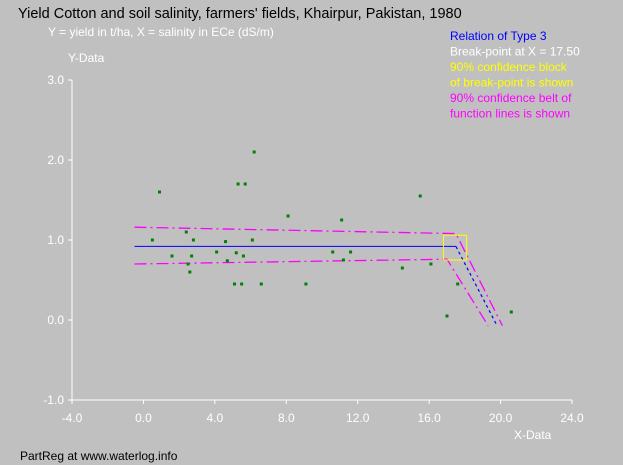 This screenshot has width=623, height=465. What do you see at coordinates (215, 418) in the screenshot?
I see `x-tick-label: 4.0` at bounding box center [215, 418].